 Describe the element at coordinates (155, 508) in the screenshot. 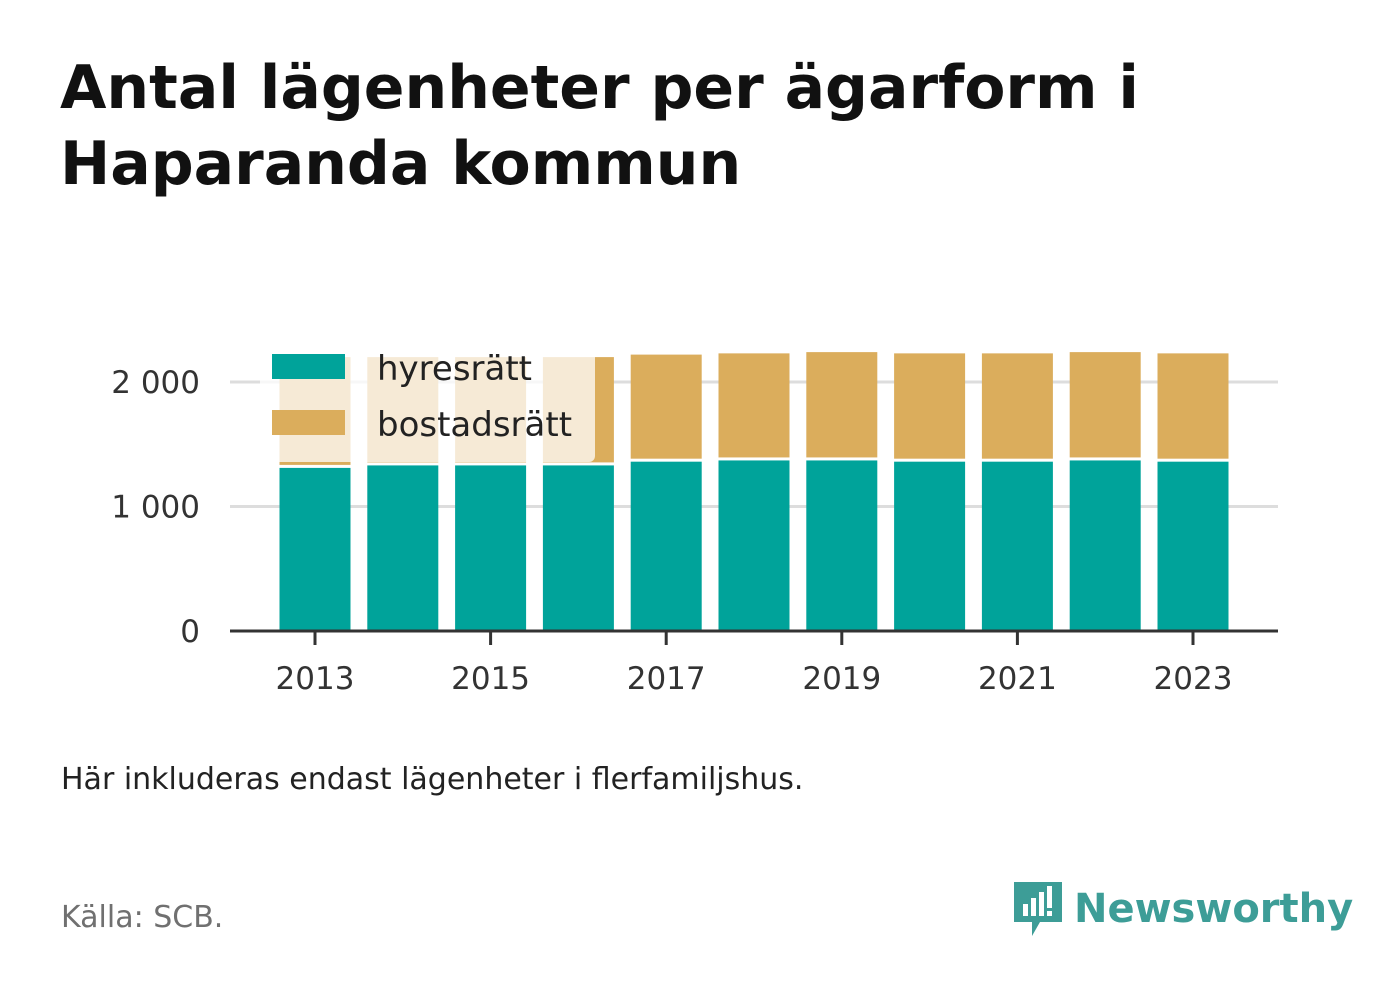

I see `y-tick-label: 1 000` at that location.